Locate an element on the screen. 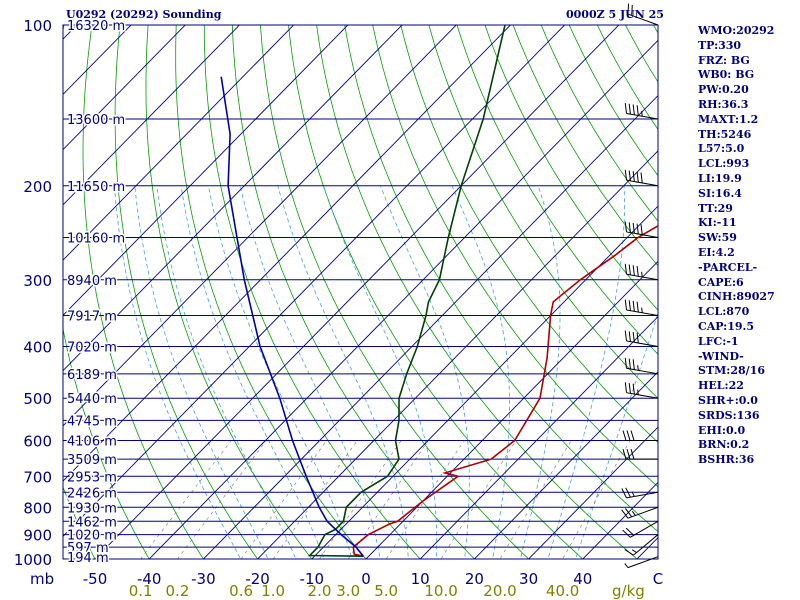 This screenshot has width=800, height=600. mixing-ratio-tick: 10.0 is located at coordinates (440, 591).